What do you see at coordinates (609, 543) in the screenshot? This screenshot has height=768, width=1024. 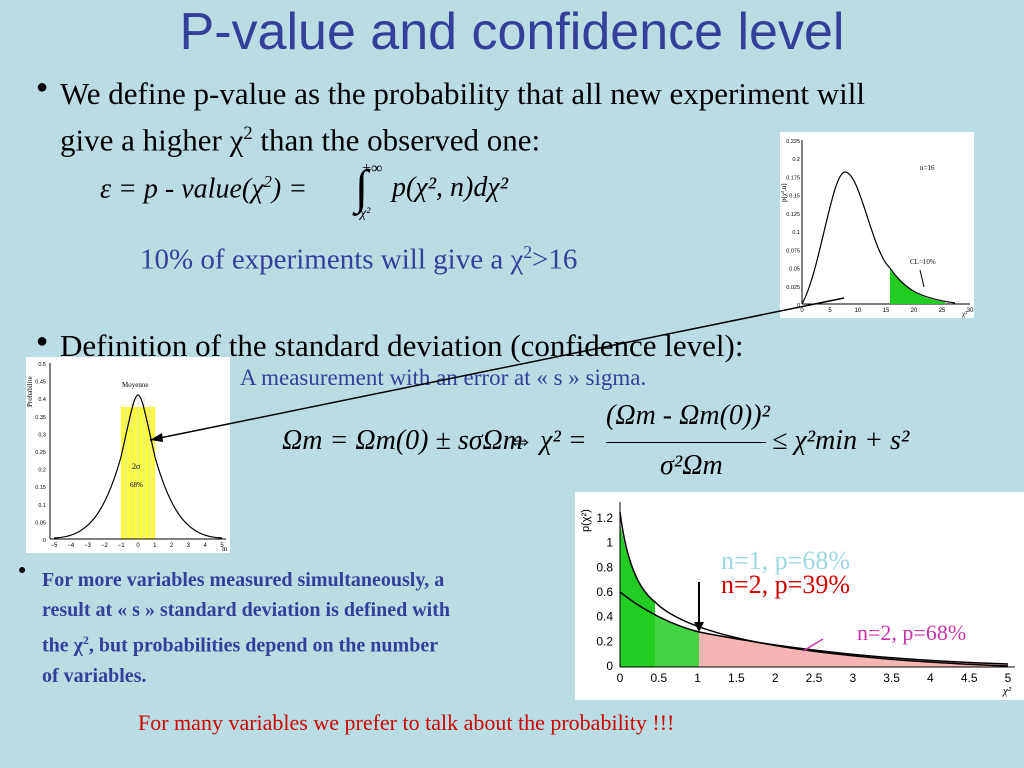 I see `y-tick-label: 1` at bounding box center [609, 543].